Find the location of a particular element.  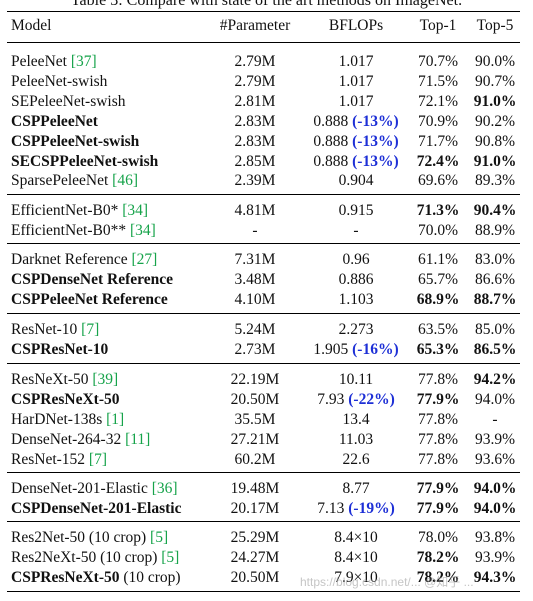

header-top1: Top-1 is located at coordinates (438, 25).